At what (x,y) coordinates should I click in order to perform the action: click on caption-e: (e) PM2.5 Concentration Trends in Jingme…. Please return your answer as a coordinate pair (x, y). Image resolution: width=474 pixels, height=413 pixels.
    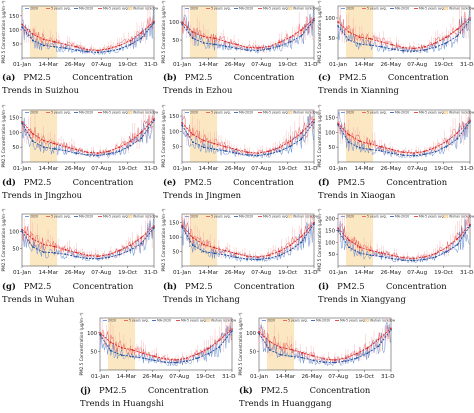
    Looking at the image, I should click on (228, 188).